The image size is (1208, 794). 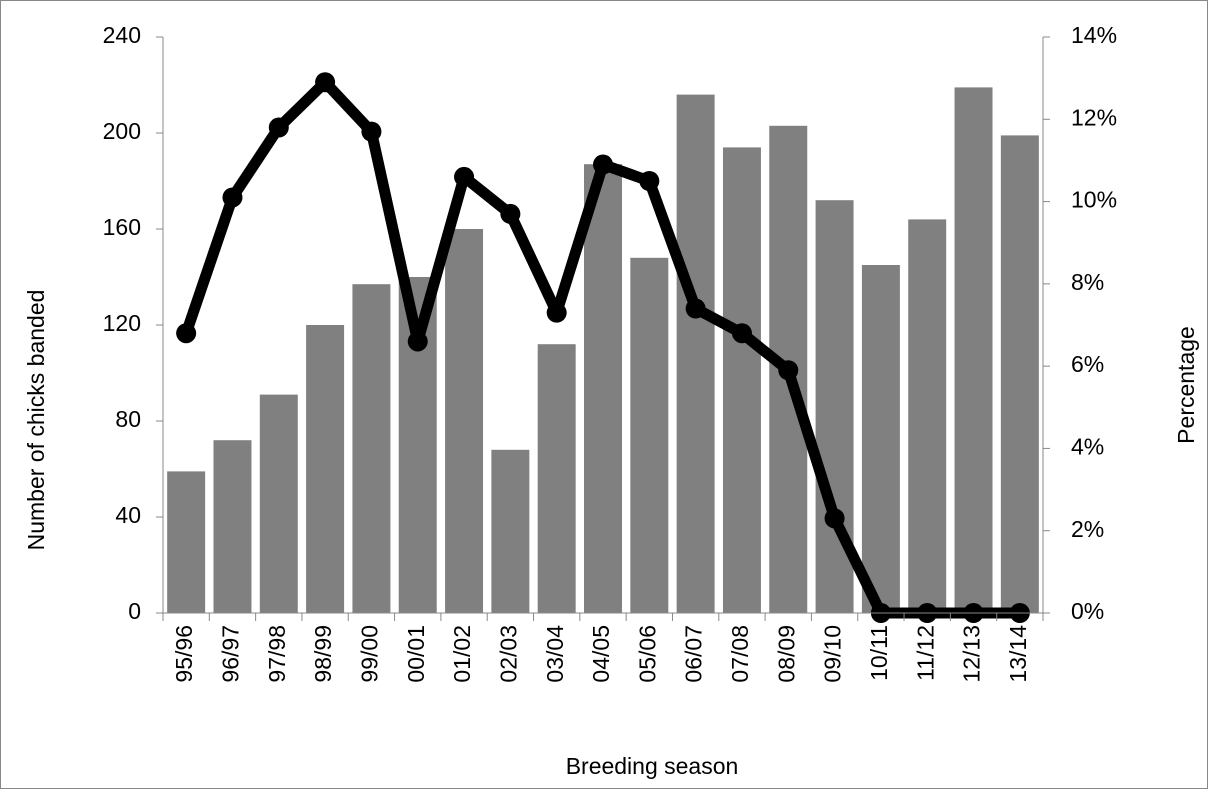 I want to click on x-tick-label: 00/01, so click(x=416, y=654).